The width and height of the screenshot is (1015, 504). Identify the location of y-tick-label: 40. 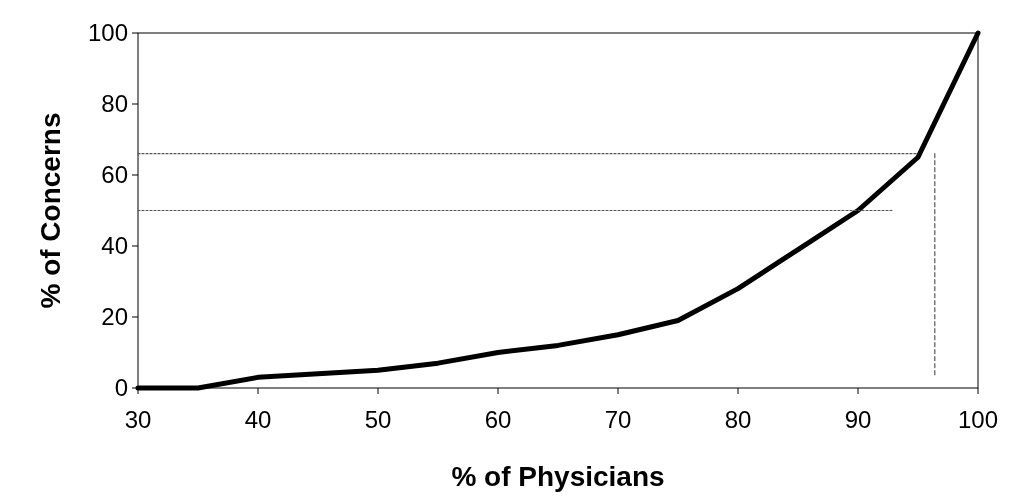
(114, 246).